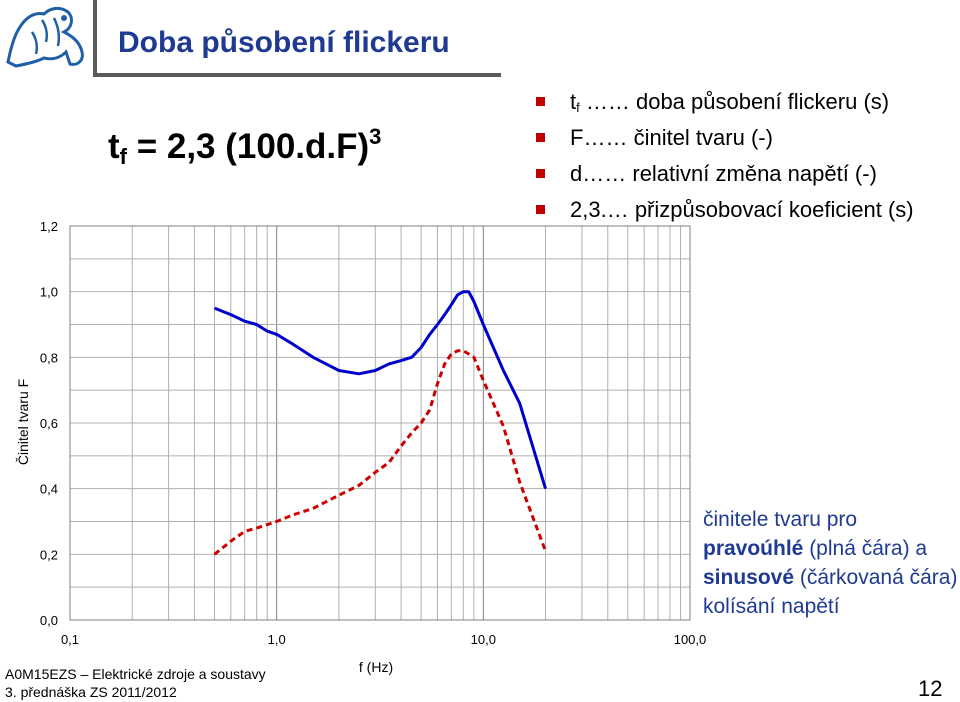  What do you see at coordinates (375, 136) in the screenshot?
I see `formula-exponent: 3` at bounding box center [375, 136].